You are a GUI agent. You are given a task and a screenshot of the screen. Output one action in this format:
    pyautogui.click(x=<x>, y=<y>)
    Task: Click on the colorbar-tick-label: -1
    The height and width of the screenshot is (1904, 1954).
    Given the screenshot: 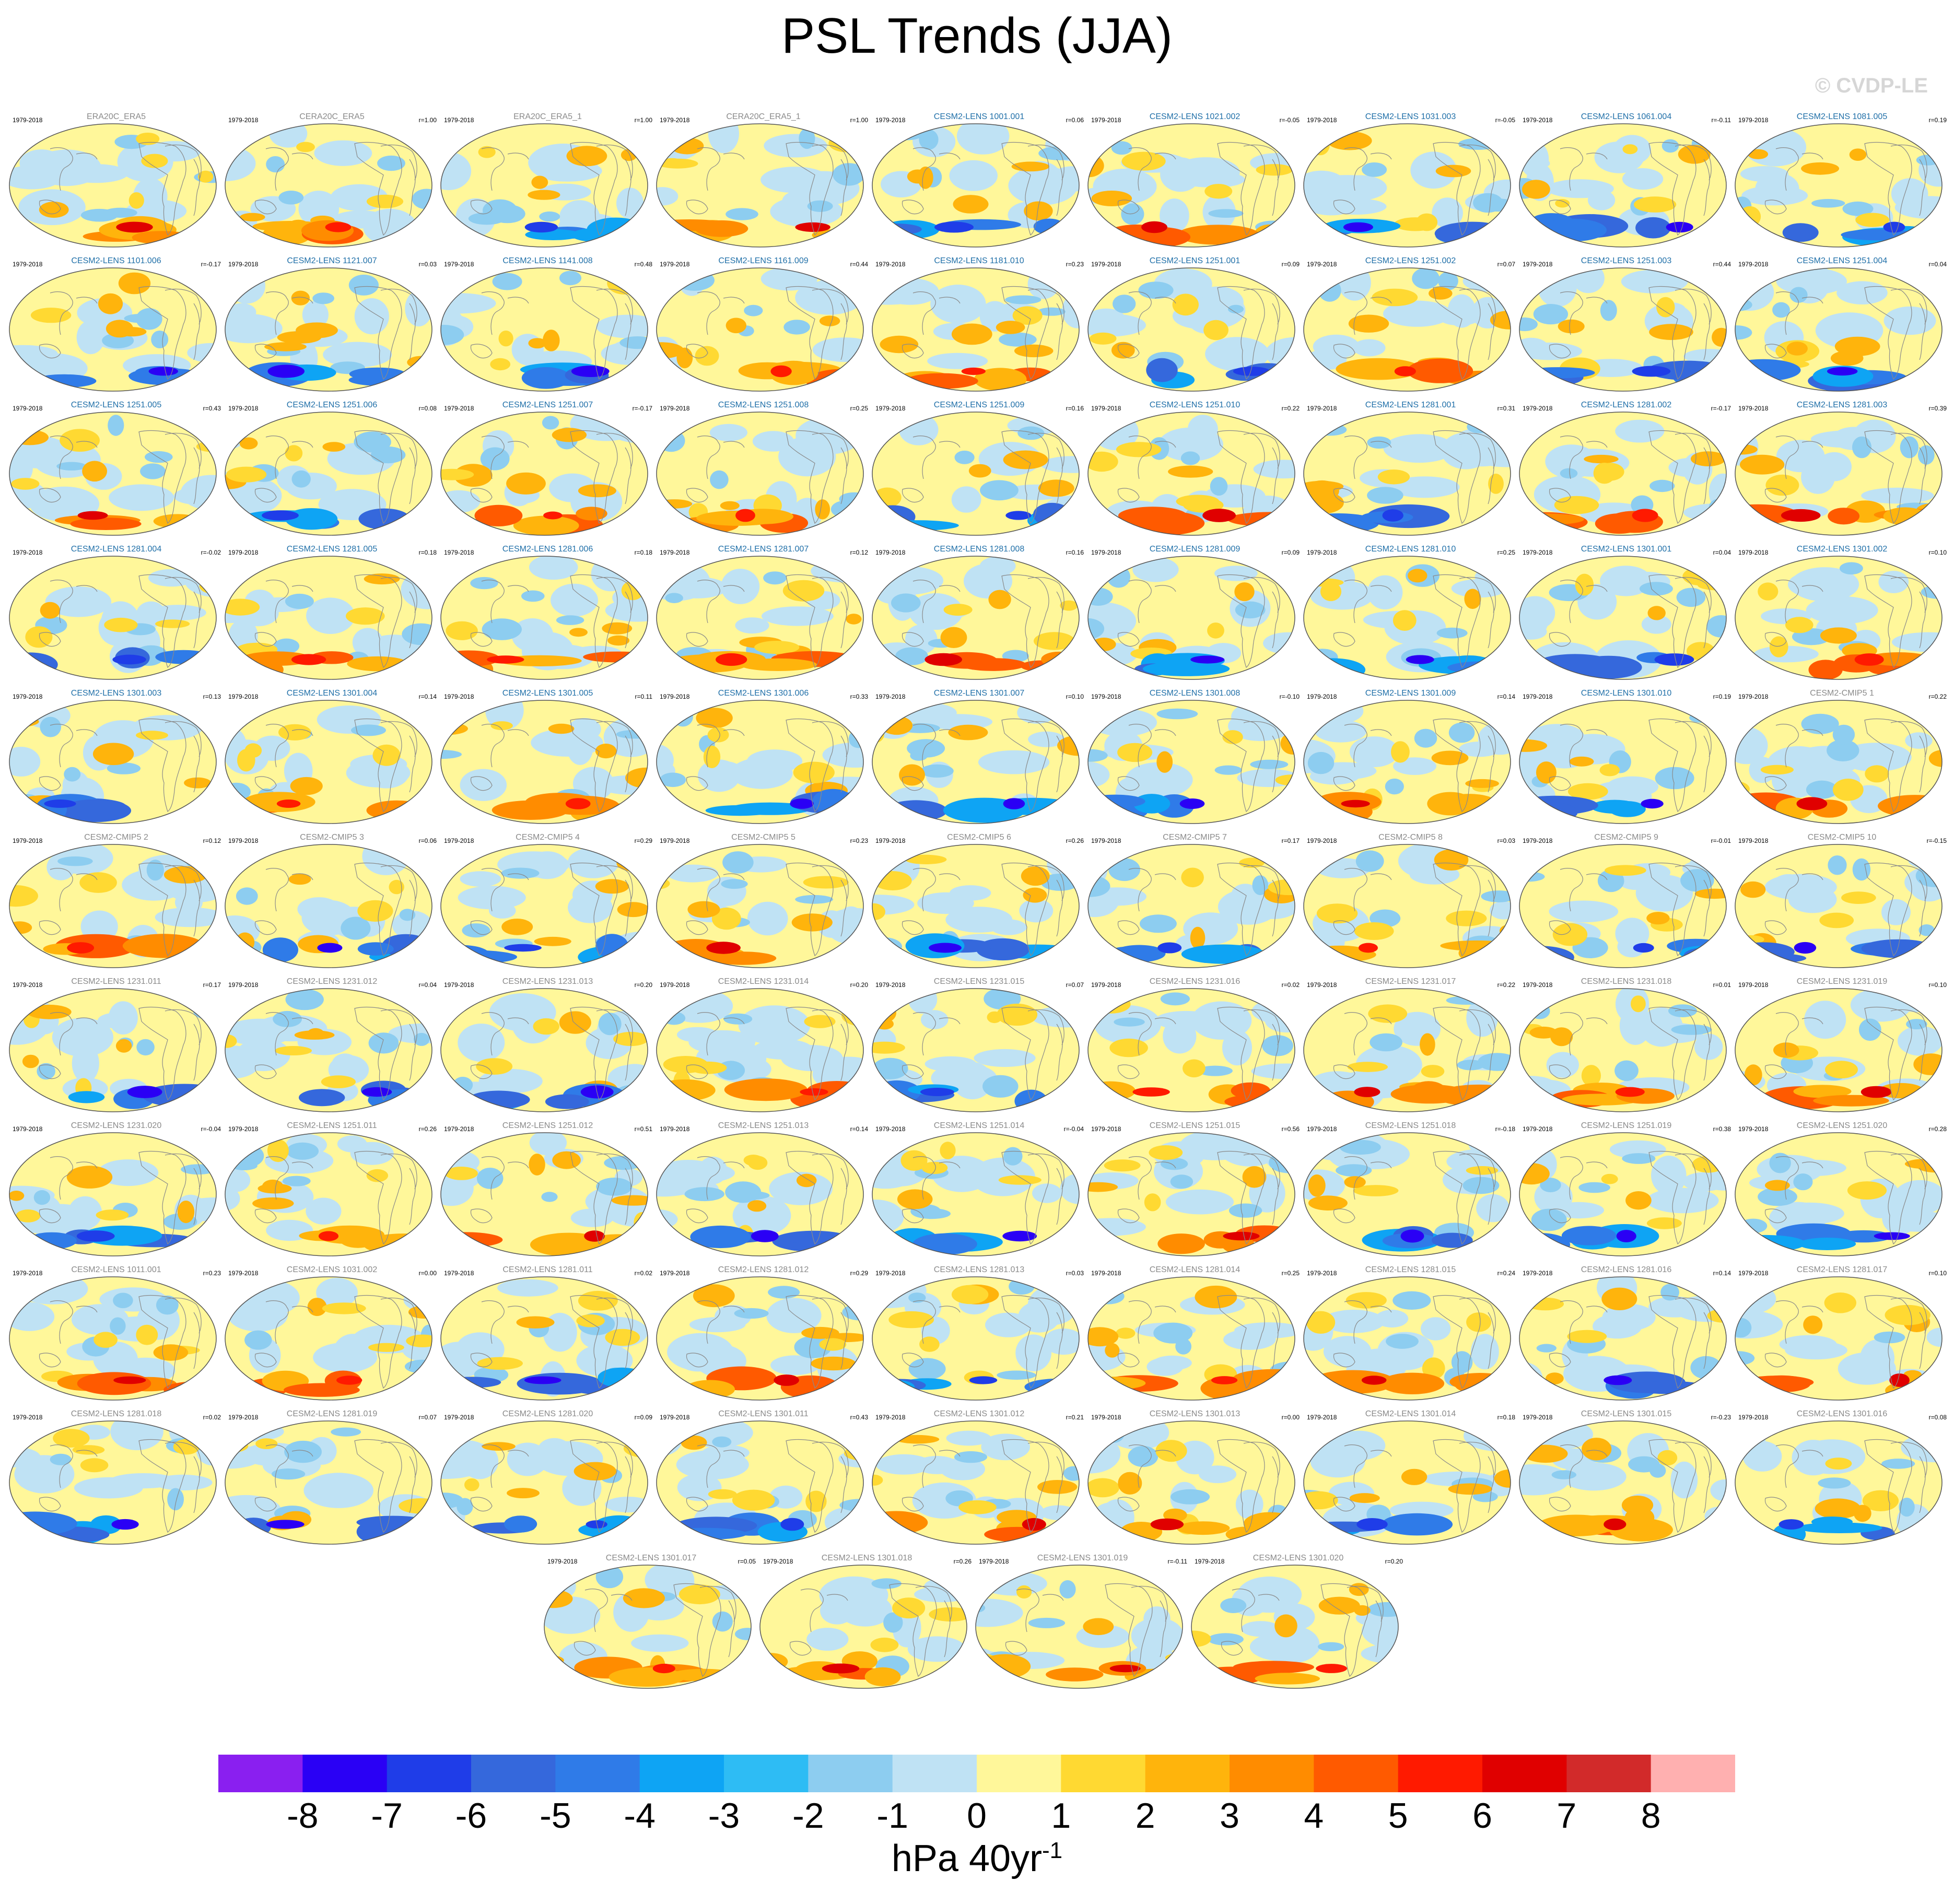 What is the action you would take?
    pyautogui.click(x=892, y=1816)
    